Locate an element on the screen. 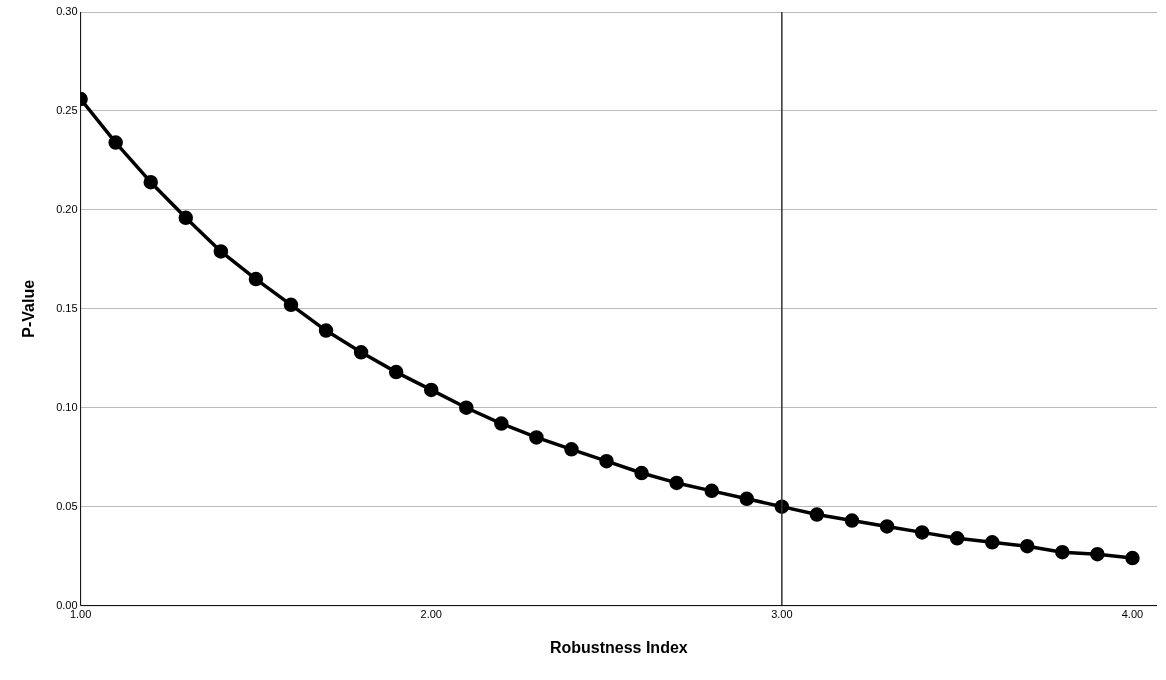 Image resolution: width=1166 pixels, height=680 pixels. y-tick-label: 0.10 is located at coordinates (67, 406).